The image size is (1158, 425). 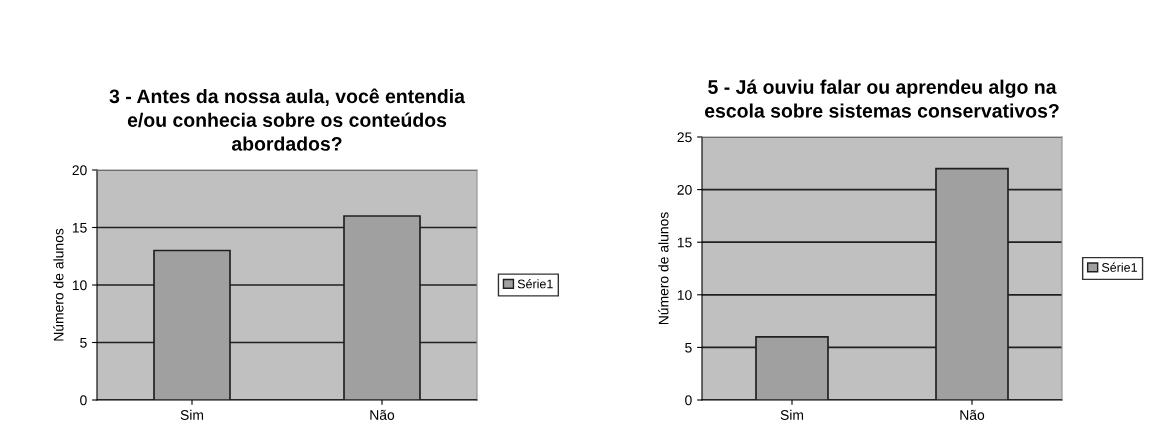 I want to click on chart-title: 3 - Antes da nossa aula, você entendia e/ou conhecia sobre os conteúdos abordados?, so click(x=287, y=119).